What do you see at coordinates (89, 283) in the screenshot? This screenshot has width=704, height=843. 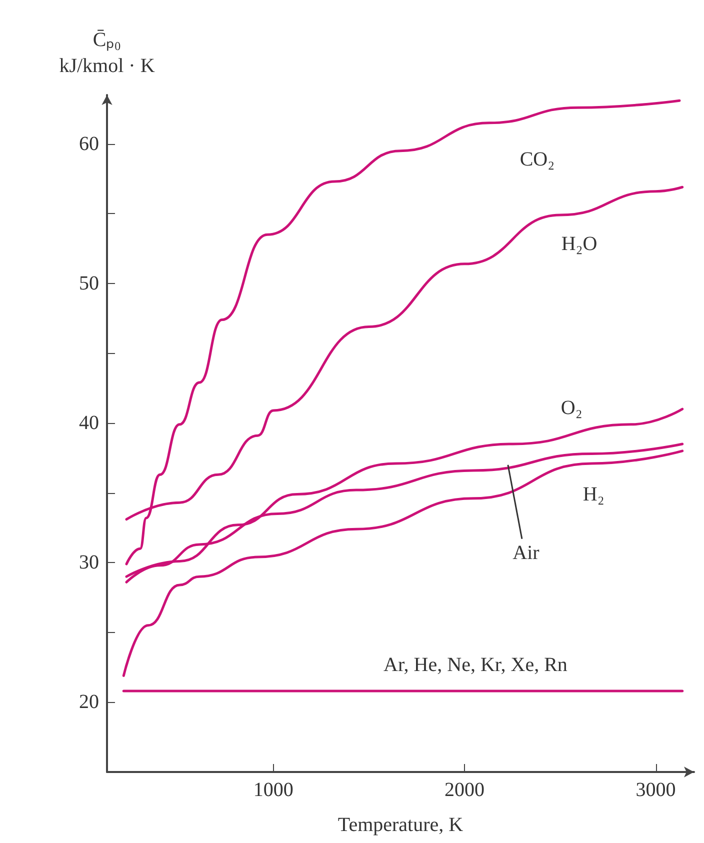 I see `y-tick-label: 50` at bounding box center [89, 283].